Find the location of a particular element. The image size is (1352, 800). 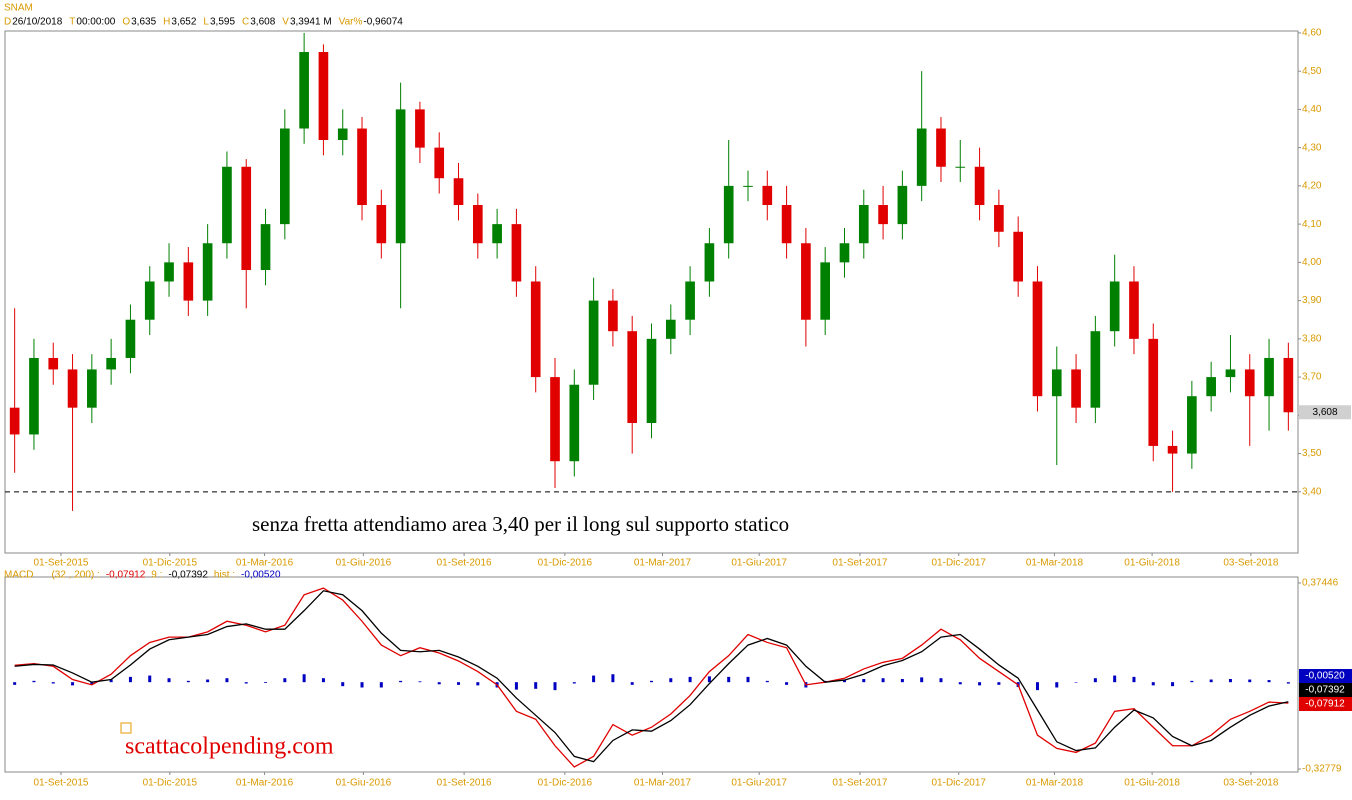

info-key: Var% is located at coordinates (351, 22).